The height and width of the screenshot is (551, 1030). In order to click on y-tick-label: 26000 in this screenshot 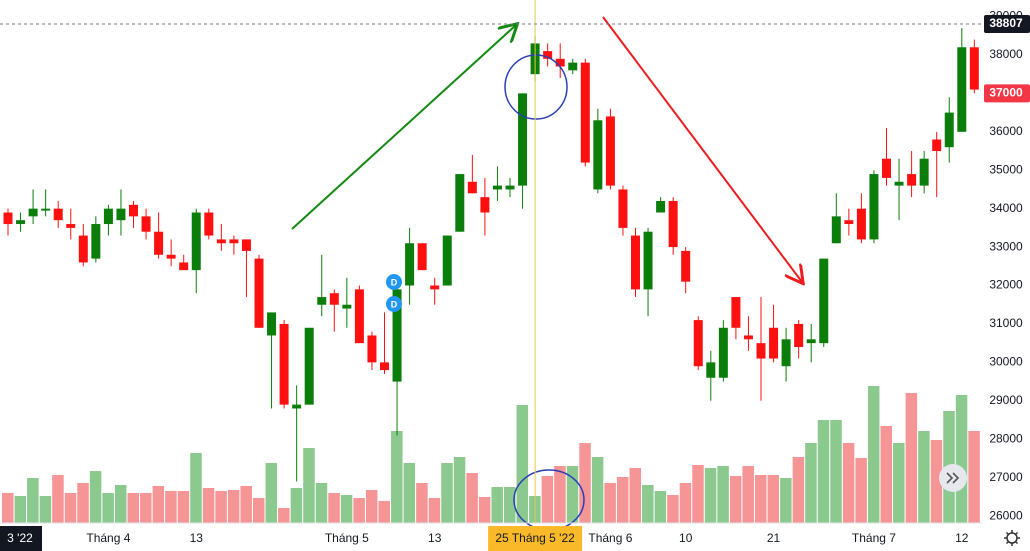, I will do `click(1006, 515)`.